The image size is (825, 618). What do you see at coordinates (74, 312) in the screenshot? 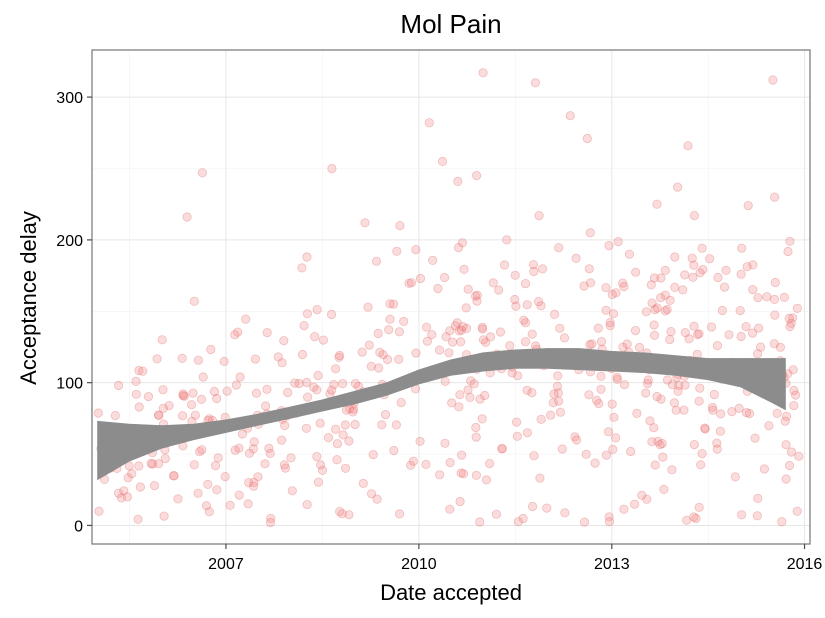
I see `y-axis: 0 100 200 300` at bounding box center [74, 312].